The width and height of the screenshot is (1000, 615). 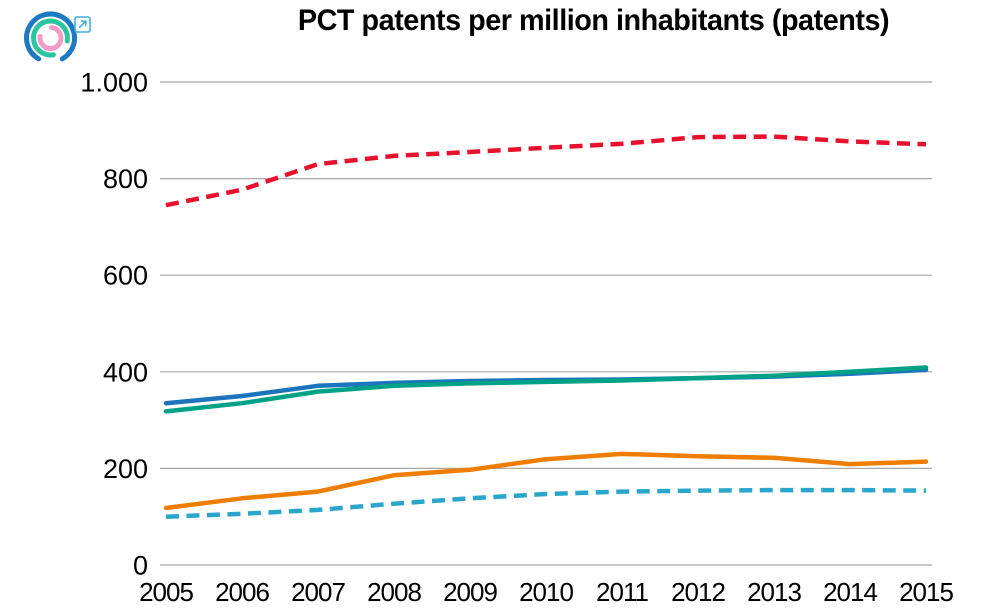 What do you see at coordinates (622, 592) in the screenshot?
I see `x-tick-label-2011: 2011` at bounding box center [622, 592].